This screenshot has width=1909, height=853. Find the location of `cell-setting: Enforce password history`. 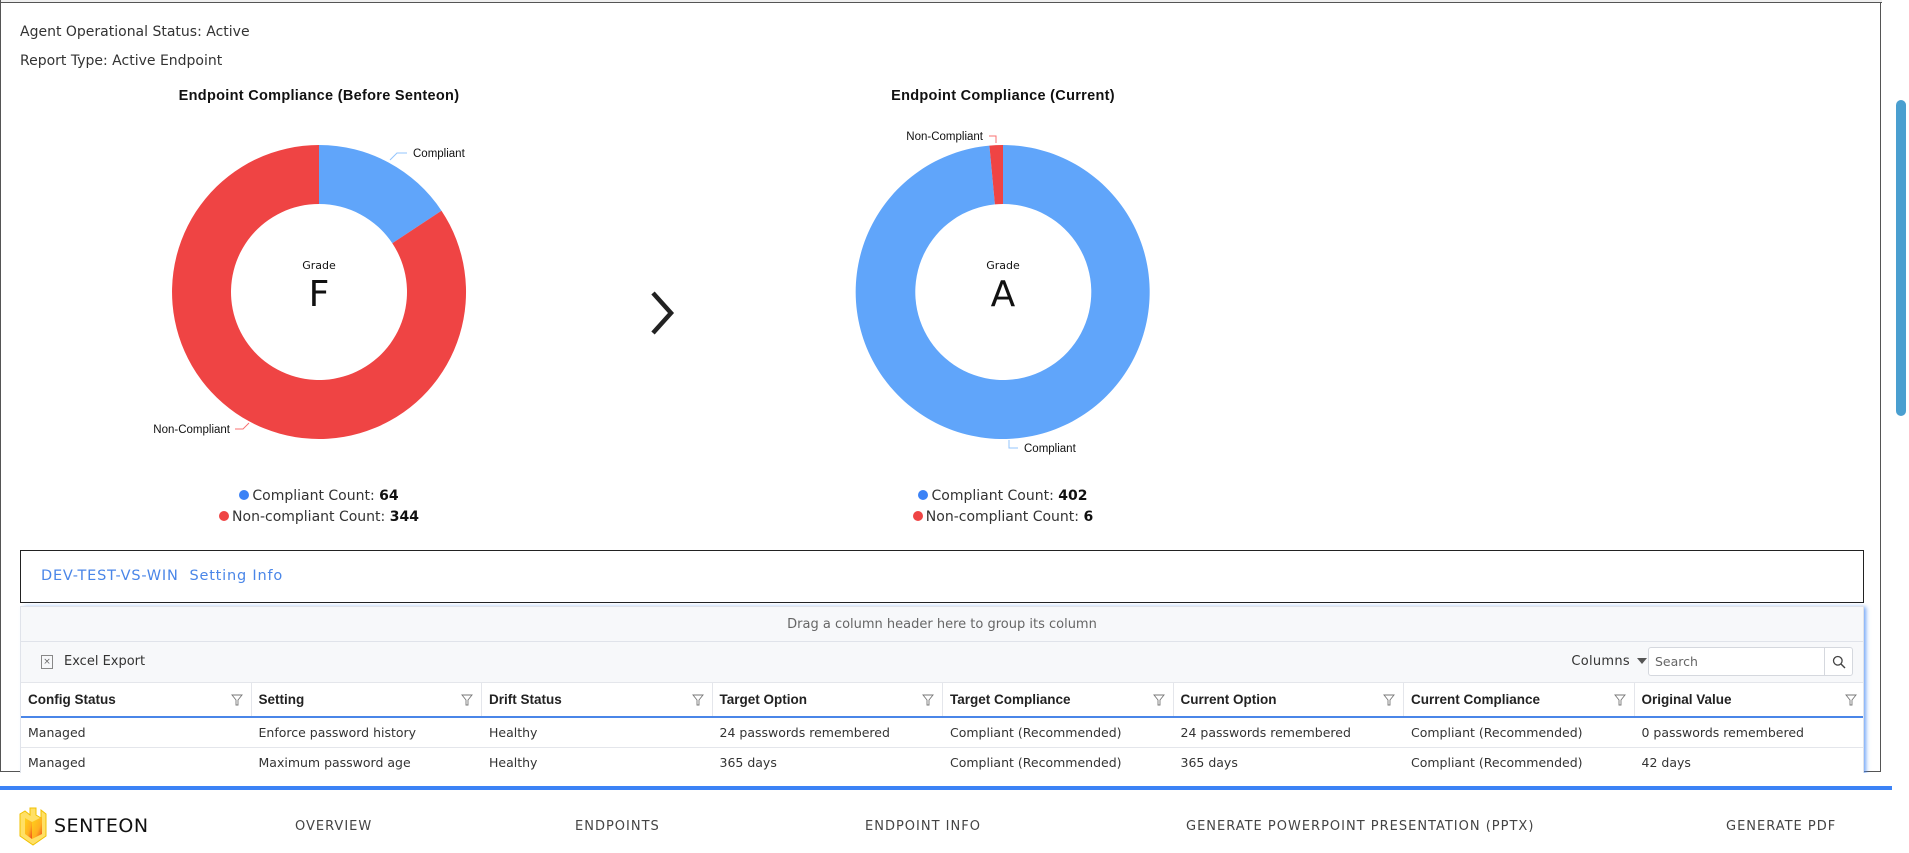

cell-setting: Enforce password history is located at coordinates (337, 732).